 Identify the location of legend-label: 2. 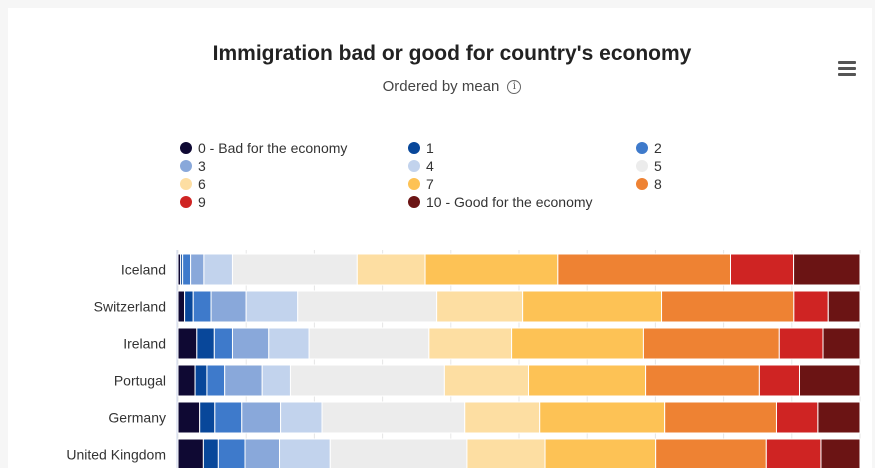
(658, 148).